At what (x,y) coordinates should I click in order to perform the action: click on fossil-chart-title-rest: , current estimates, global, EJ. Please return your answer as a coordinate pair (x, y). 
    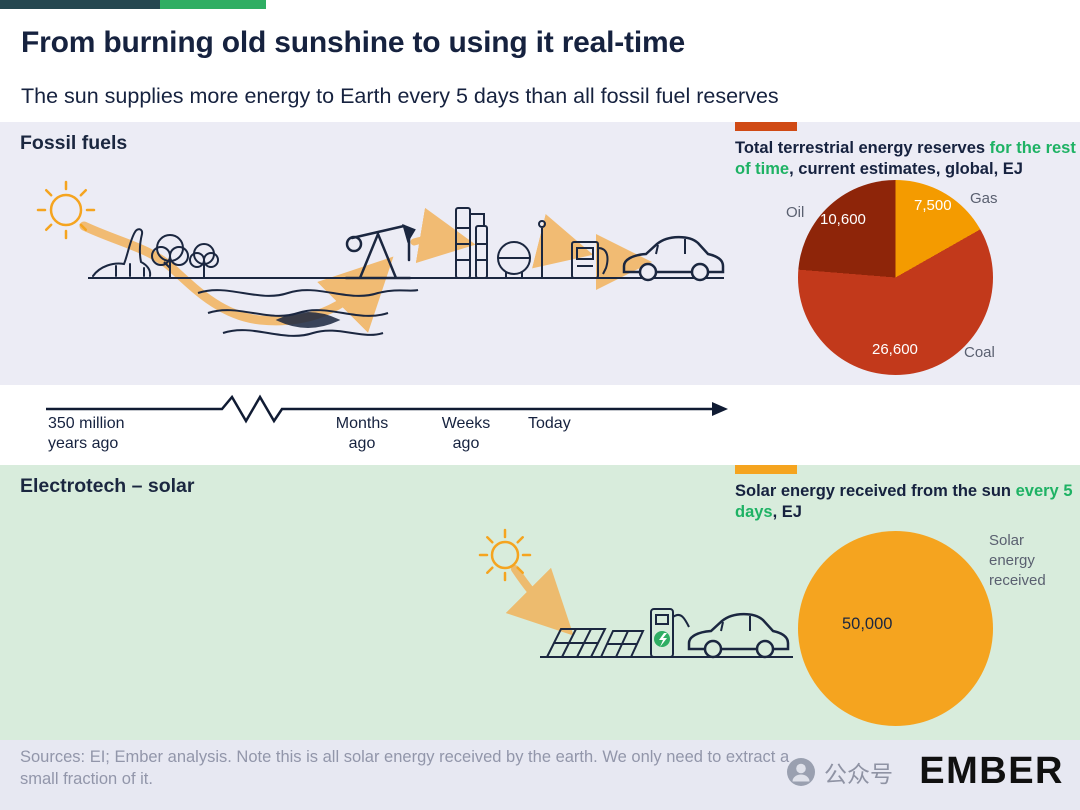
    Looking at the image, I should click on (906, 168).